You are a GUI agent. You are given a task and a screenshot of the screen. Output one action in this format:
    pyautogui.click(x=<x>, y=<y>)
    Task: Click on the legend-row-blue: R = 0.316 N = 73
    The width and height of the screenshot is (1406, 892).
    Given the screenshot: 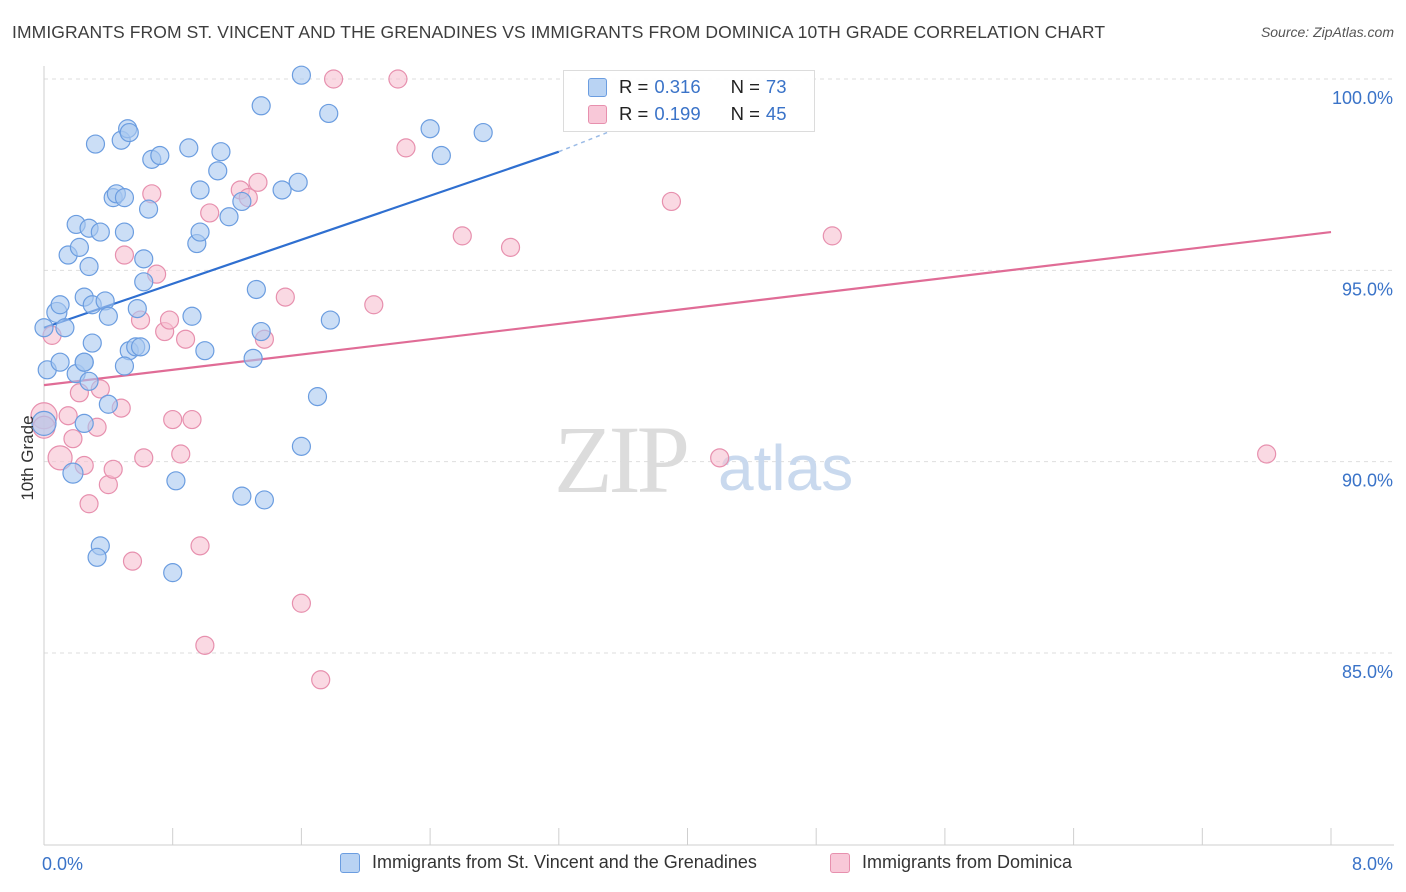 What is the action you would take?
    pyautogui.click(x=687, y=87)
    